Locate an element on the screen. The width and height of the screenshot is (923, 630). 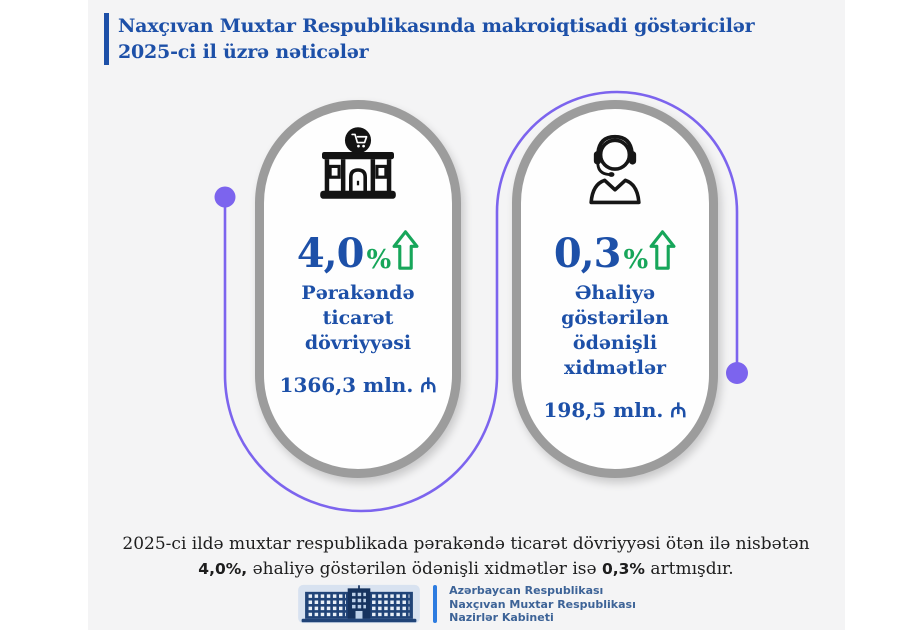
growth-value-row: 0,3 % is located at coordinates (614, 249).